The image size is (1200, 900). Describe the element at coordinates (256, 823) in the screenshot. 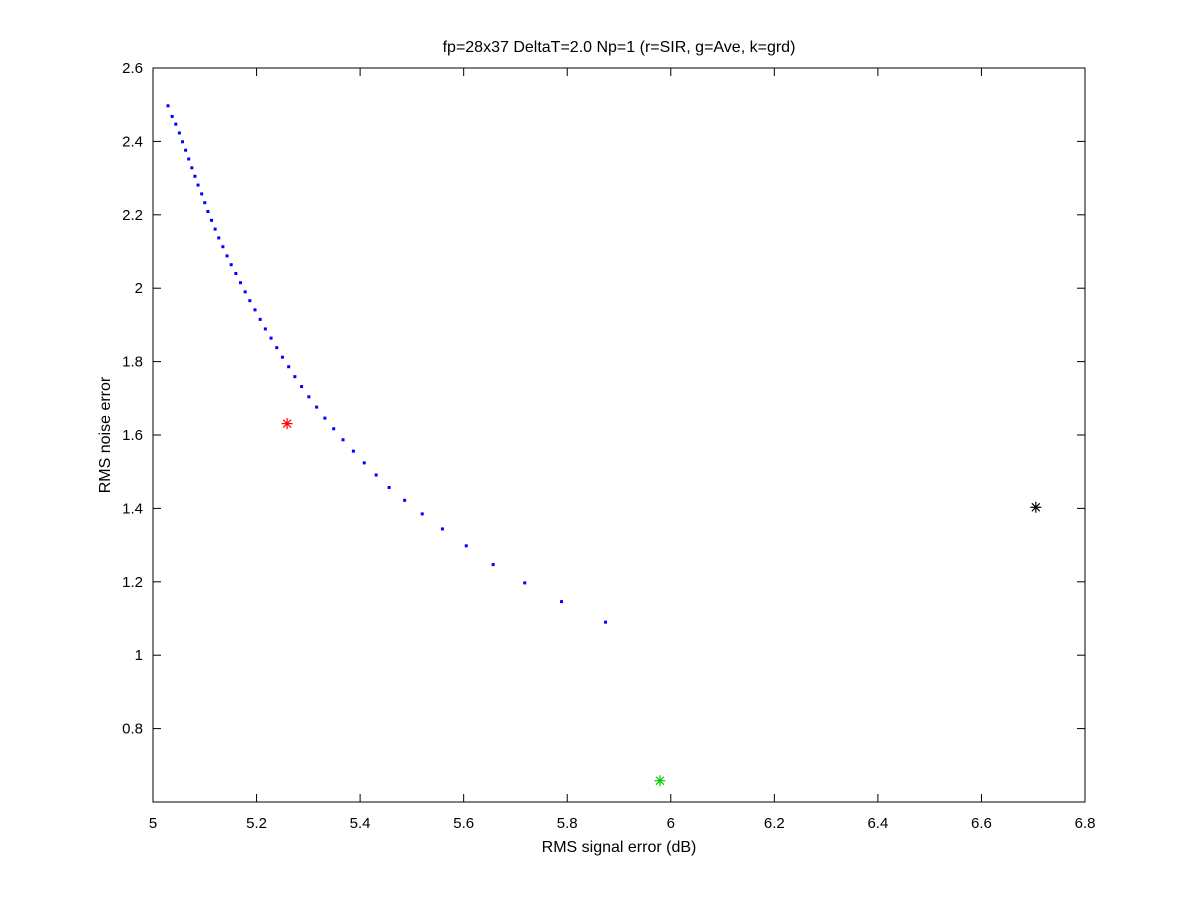

I see `x-tick-label: 5.2` at that location.